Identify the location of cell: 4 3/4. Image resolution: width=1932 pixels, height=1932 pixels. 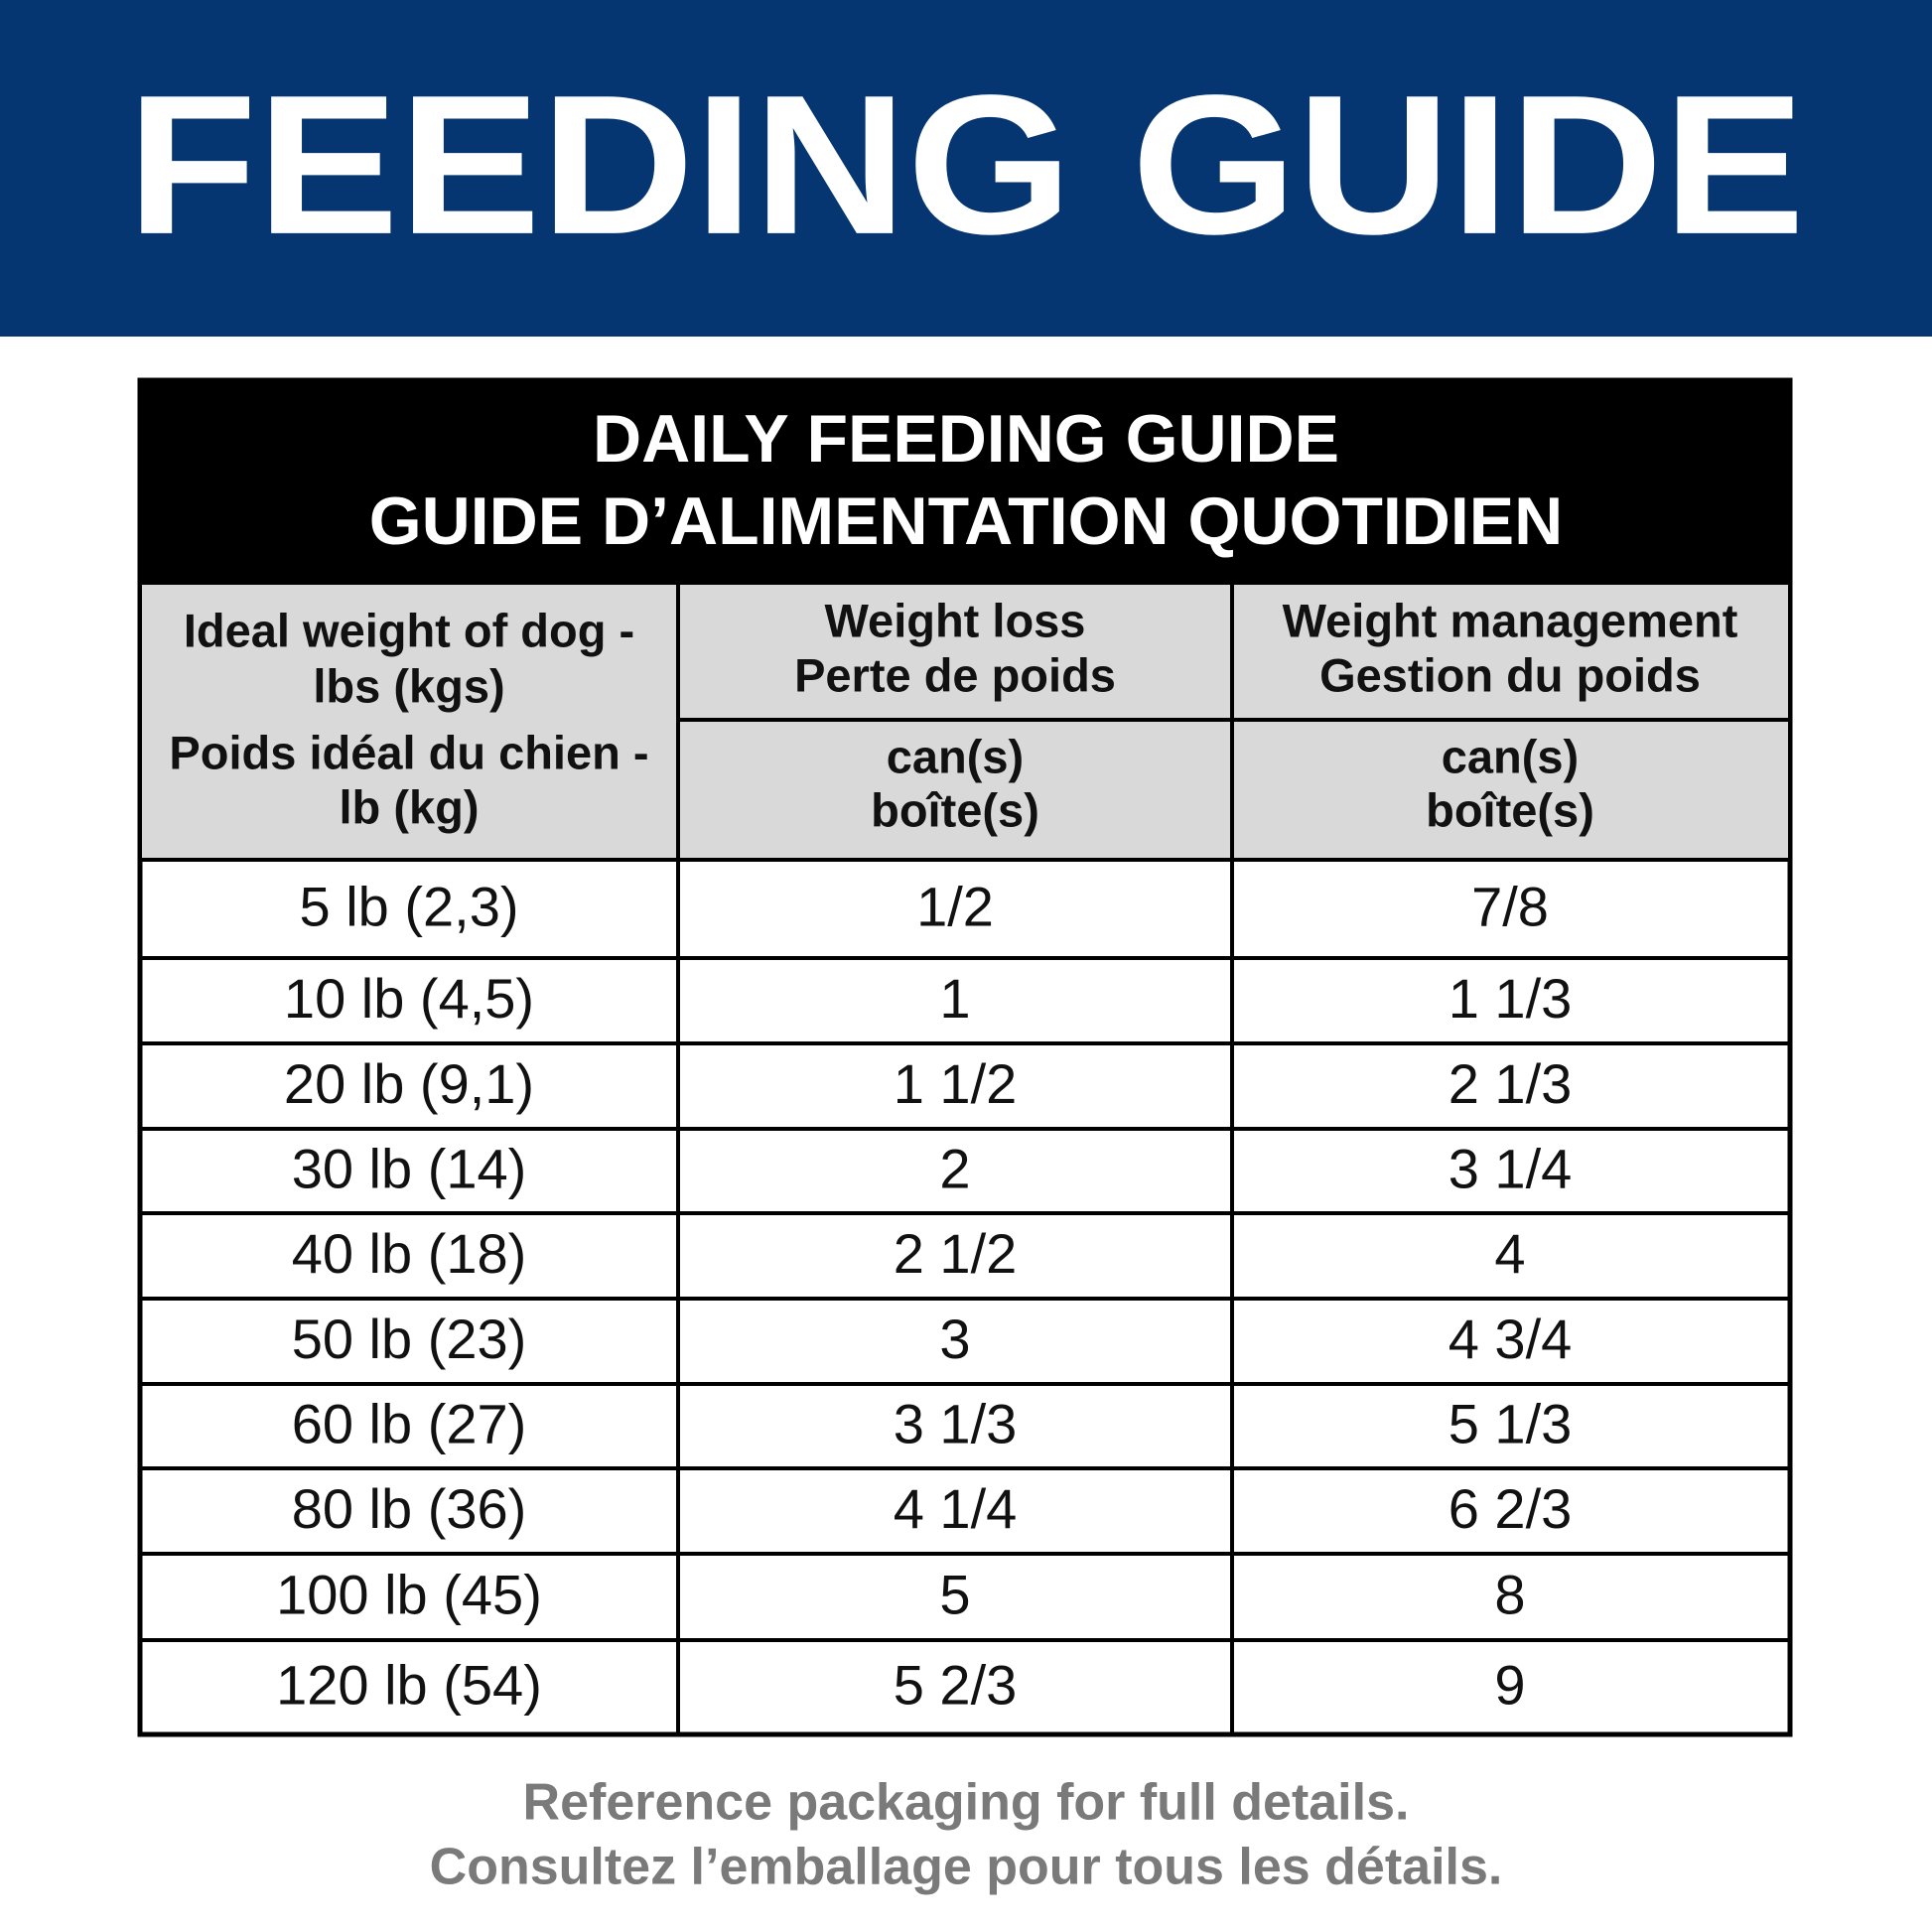
(1511, 1339).